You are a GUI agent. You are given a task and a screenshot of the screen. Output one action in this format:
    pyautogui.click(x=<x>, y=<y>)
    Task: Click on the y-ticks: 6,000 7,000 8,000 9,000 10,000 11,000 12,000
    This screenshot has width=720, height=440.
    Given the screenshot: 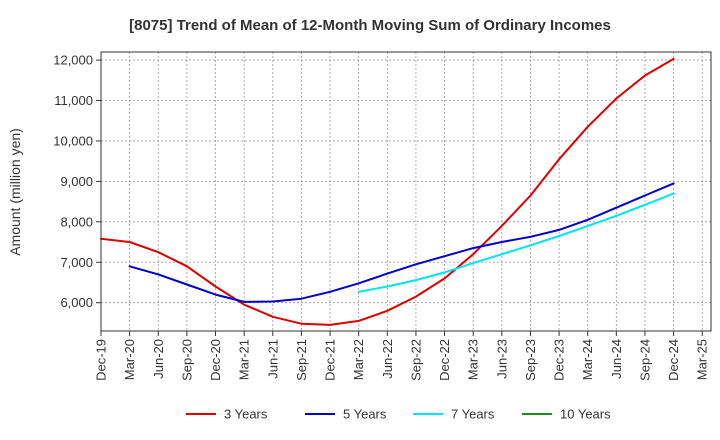 What is the action you would take?
    pyautogui.click(x=77, y=181)
    